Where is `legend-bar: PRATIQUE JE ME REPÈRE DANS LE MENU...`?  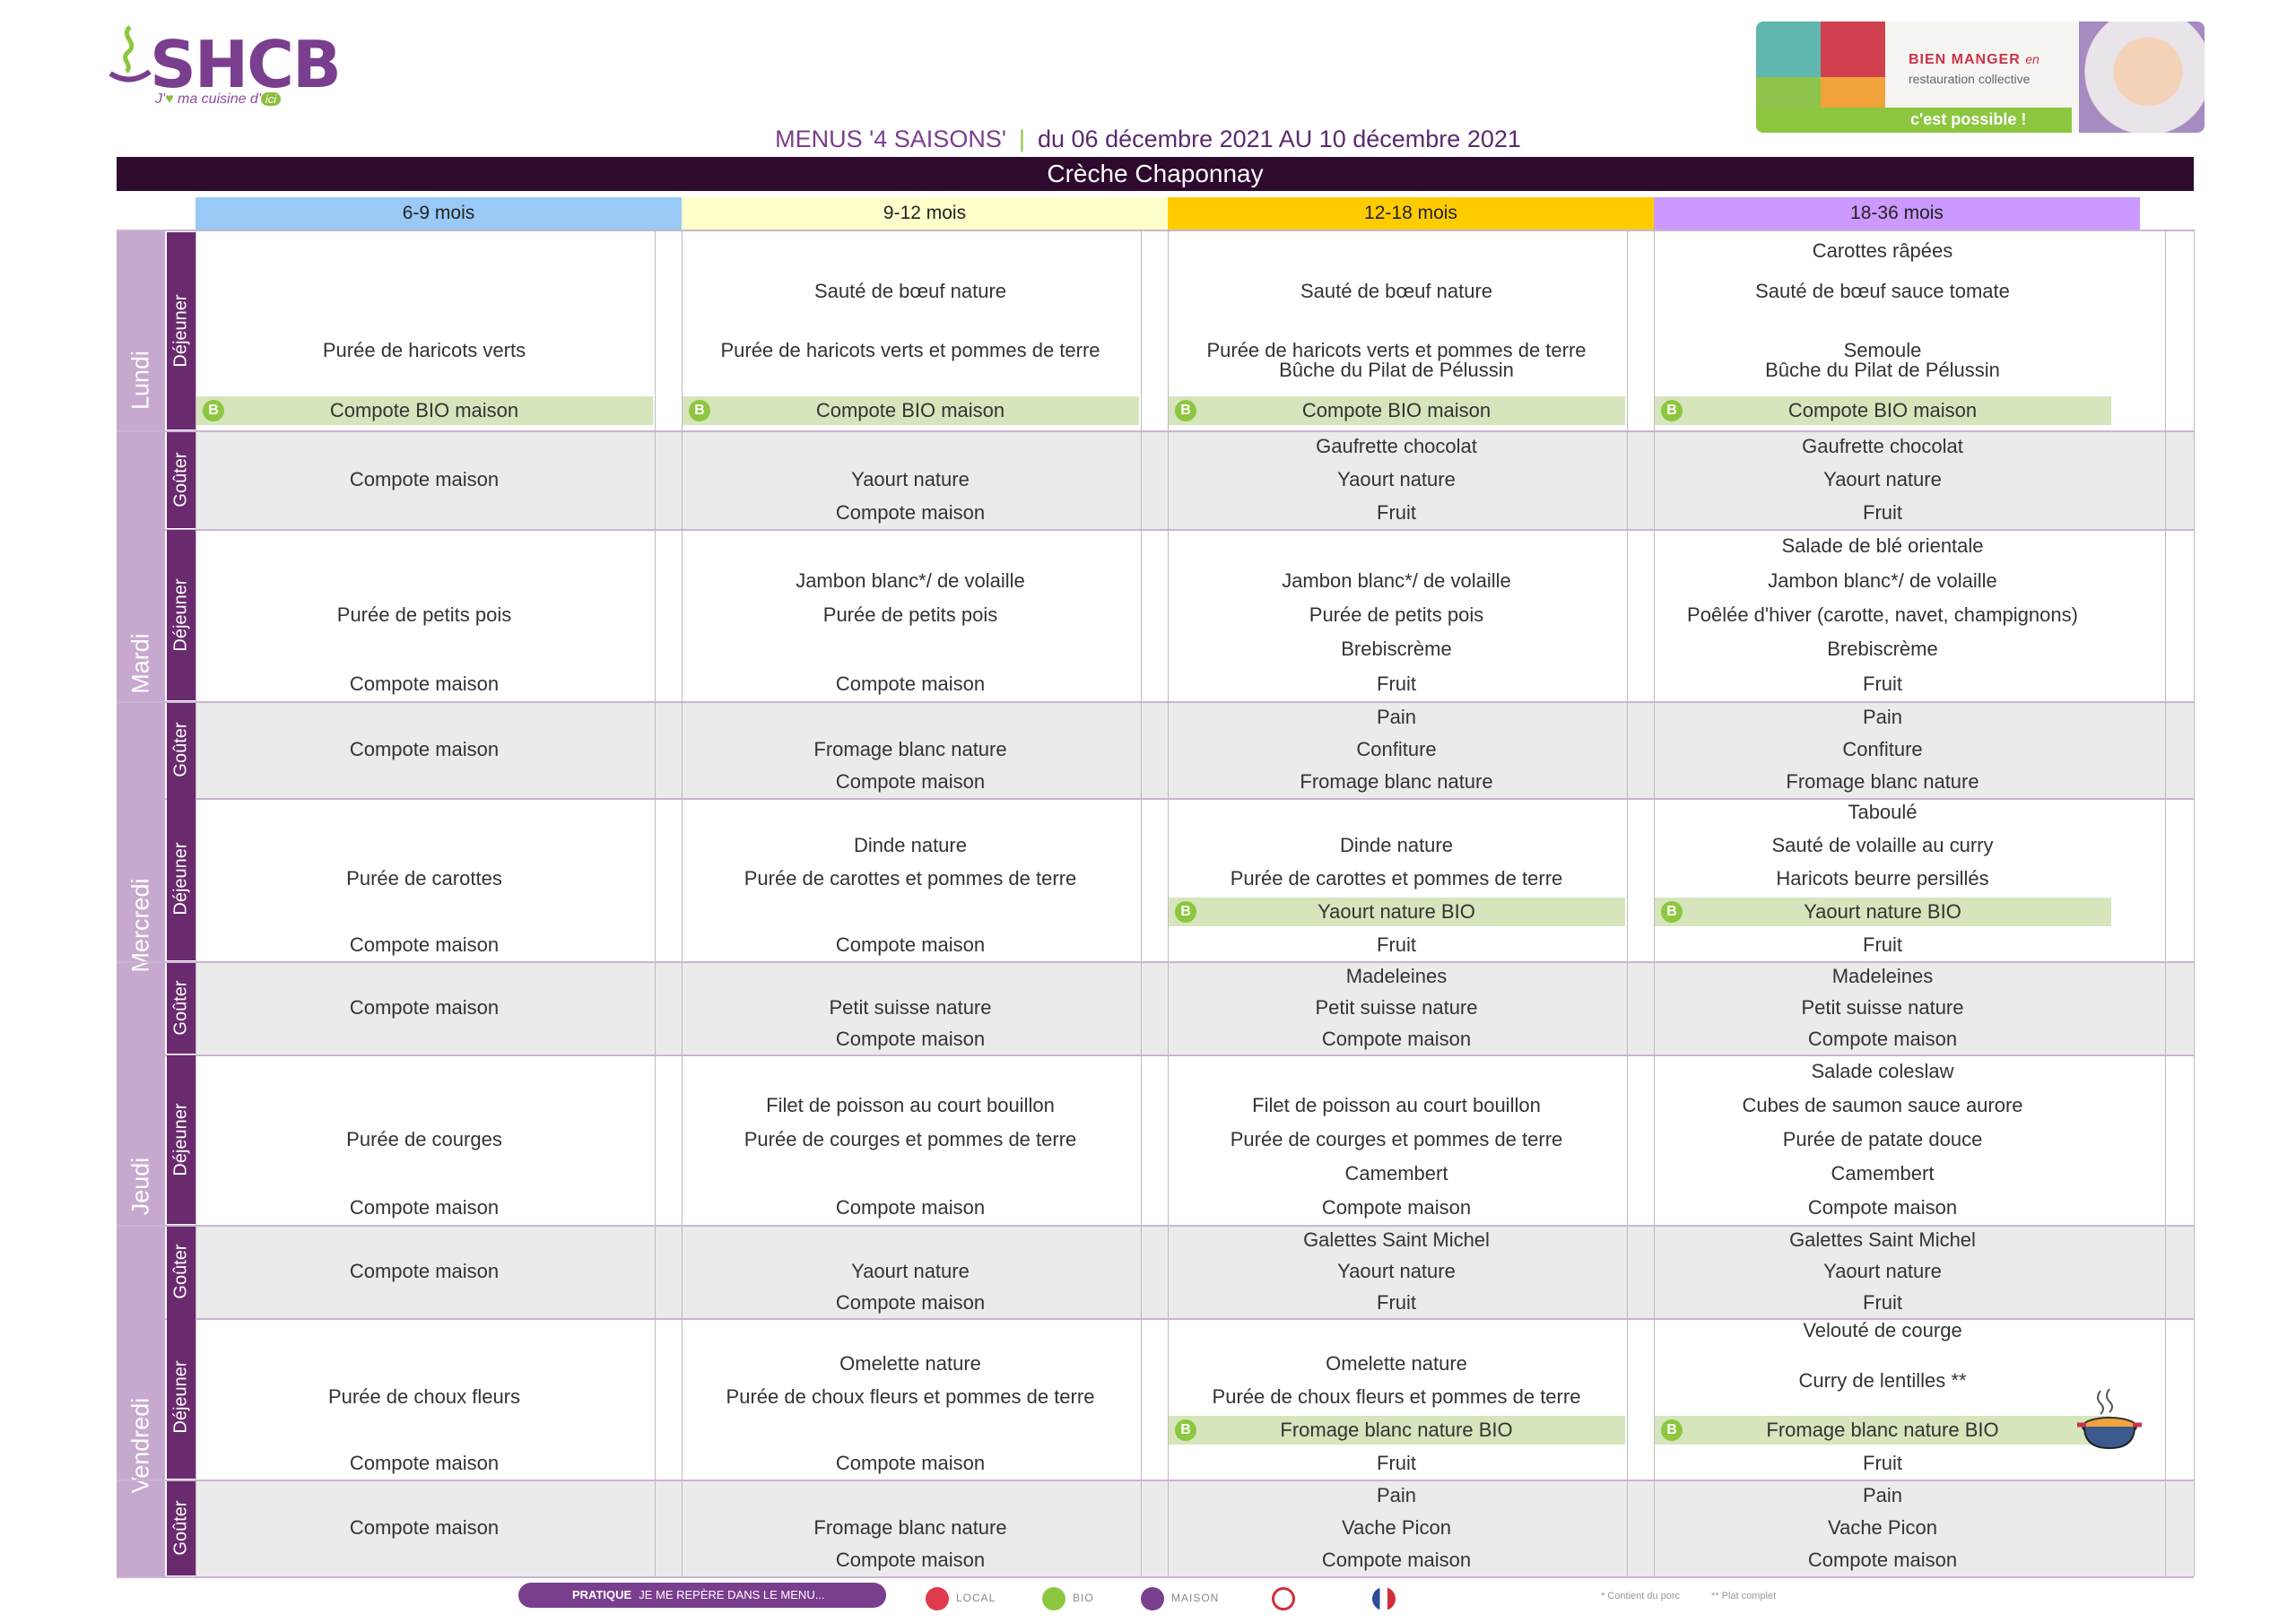 legend-bar: PRATIQUE JE ME REPÈRE DANS LE MENU... is located at coordinates (702, 1595).